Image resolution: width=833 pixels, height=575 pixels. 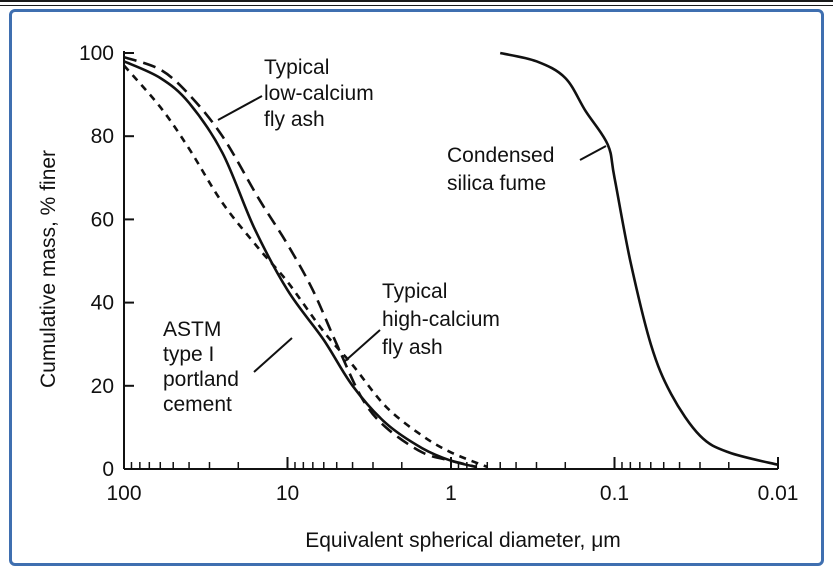 What do you see at coordinates (451, 493) in the screenshot?
I see `x-tick-label: 1` at bounding box center [451, 493].